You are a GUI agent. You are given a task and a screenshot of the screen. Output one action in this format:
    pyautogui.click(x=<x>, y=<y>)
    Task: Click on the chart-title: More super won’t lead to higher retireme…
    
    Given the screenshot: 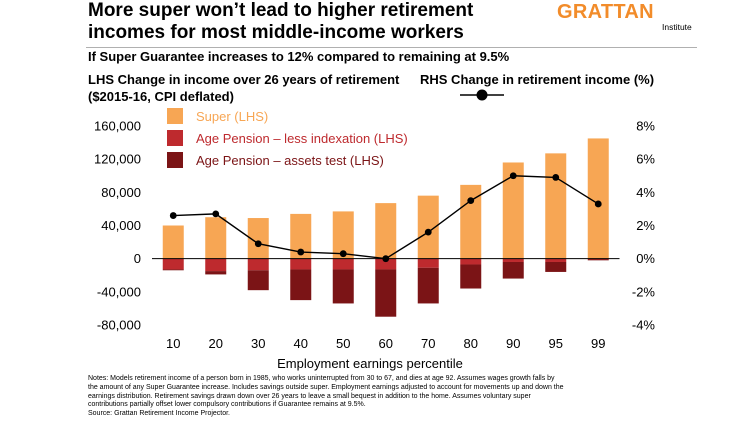 What is the action you would take?
    pyautogui.click(x=281, y=21)
    